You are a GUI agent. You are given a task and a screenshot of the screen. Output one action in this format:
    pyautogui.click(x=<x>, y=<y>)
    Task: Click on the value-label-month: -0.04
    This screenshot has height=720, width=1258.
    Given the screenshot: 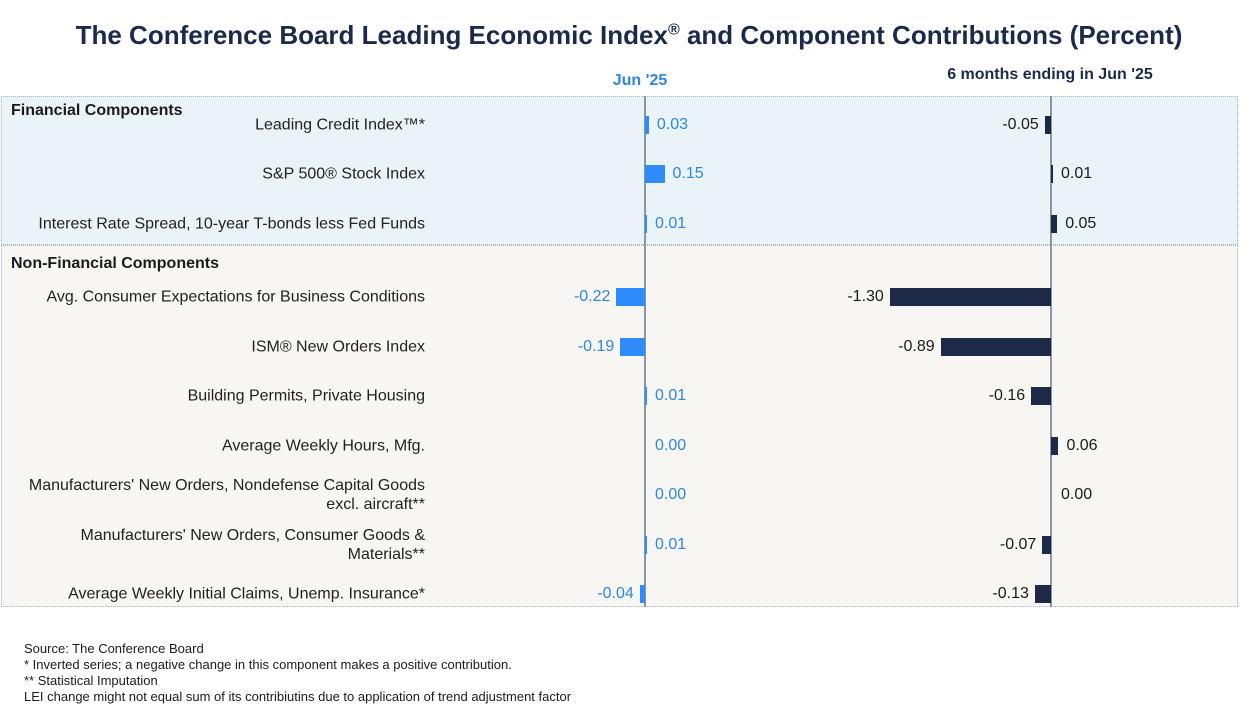 What is the action you would take?
    pyautogui.click(x=615, y=593)
    